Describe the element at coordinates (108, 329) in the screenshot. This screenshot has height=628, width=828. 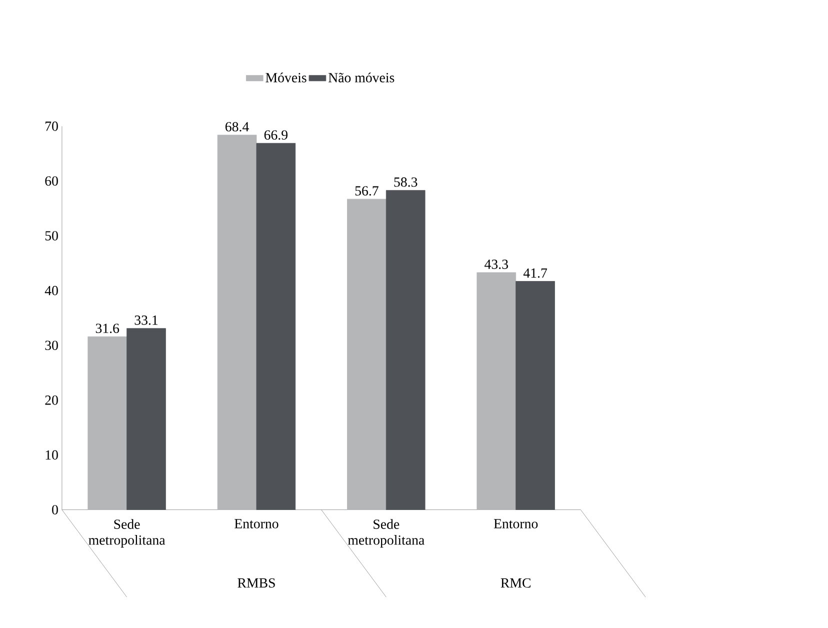
I see `data-label: 31.6` at that location.